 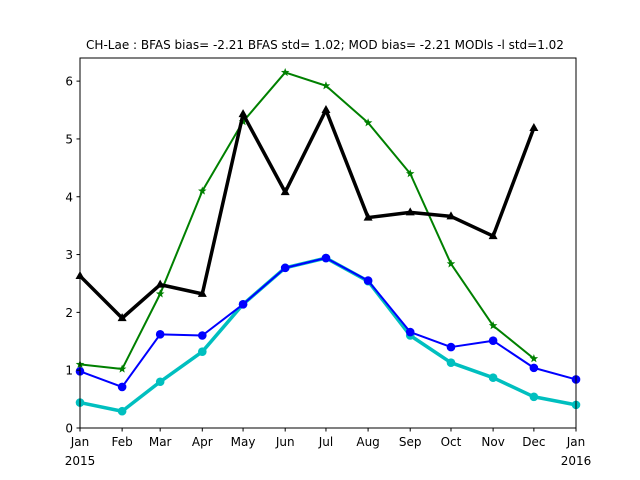 I want to click on x-tick-label-7: Jul, so click(x=325, y=442).